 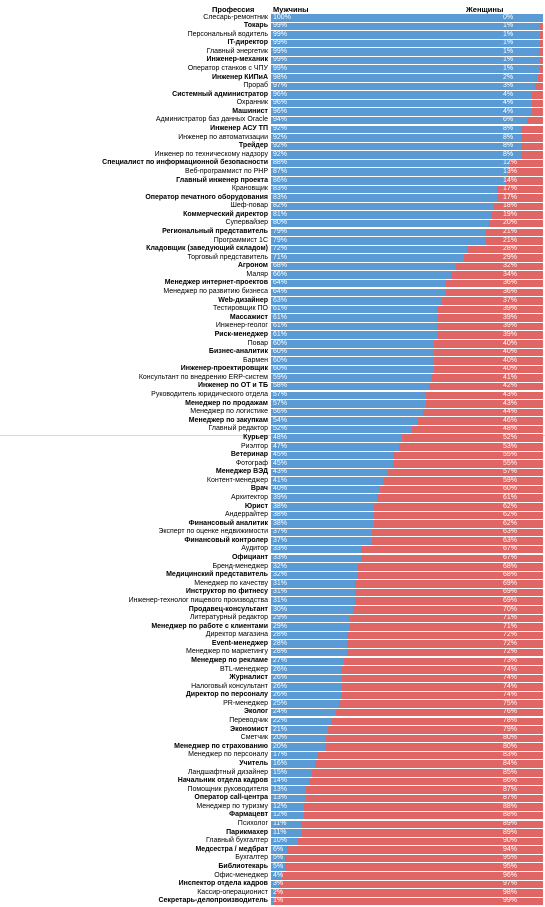 What do you see at coordinates (198, 600) in the screenshot?
I see `profession-label: Инженер-технолог пищевого производства` at bounding box center [198, 600].